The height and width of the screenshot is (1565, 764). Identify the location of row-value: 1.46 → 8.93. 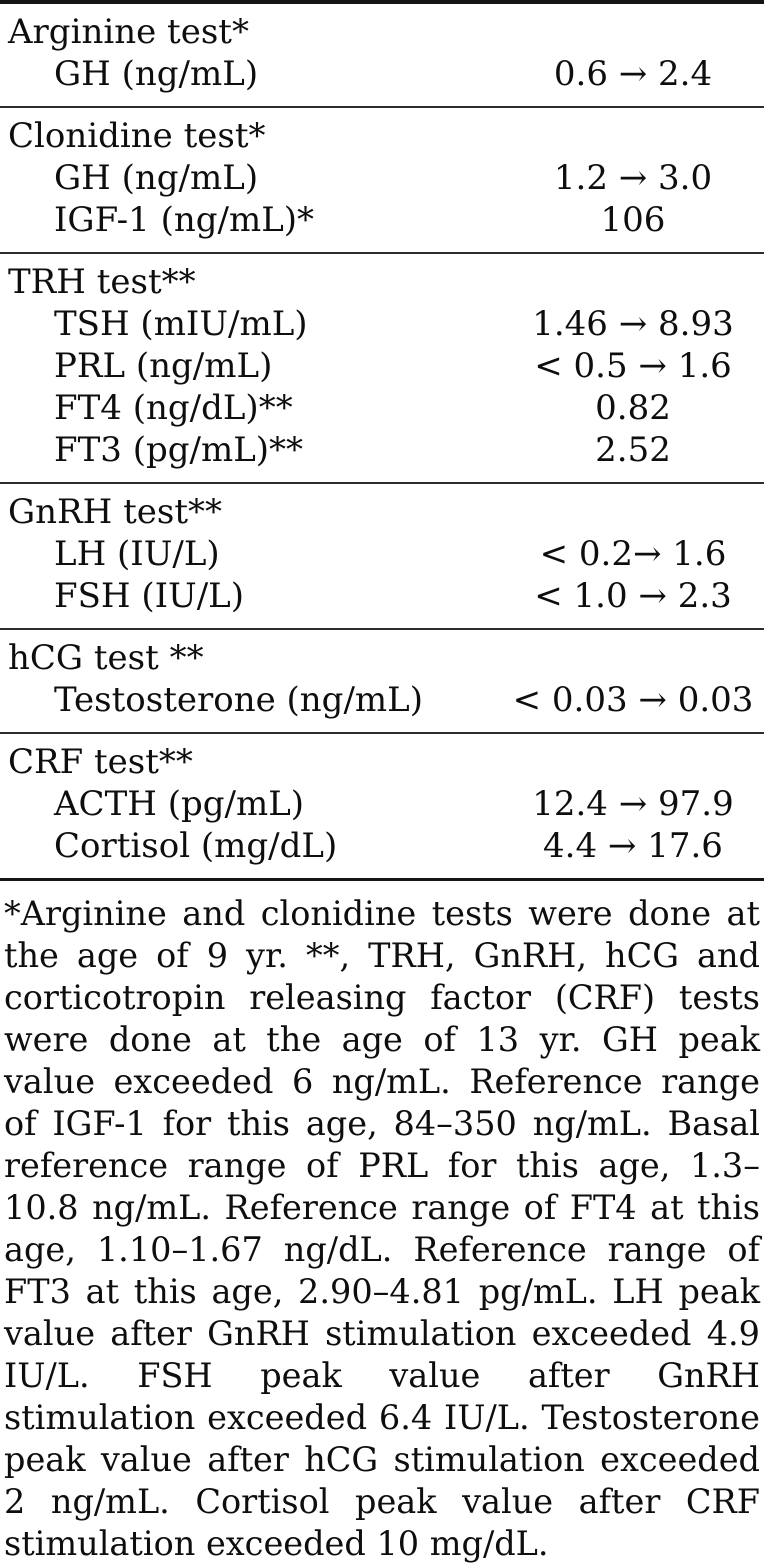
(633, 324).